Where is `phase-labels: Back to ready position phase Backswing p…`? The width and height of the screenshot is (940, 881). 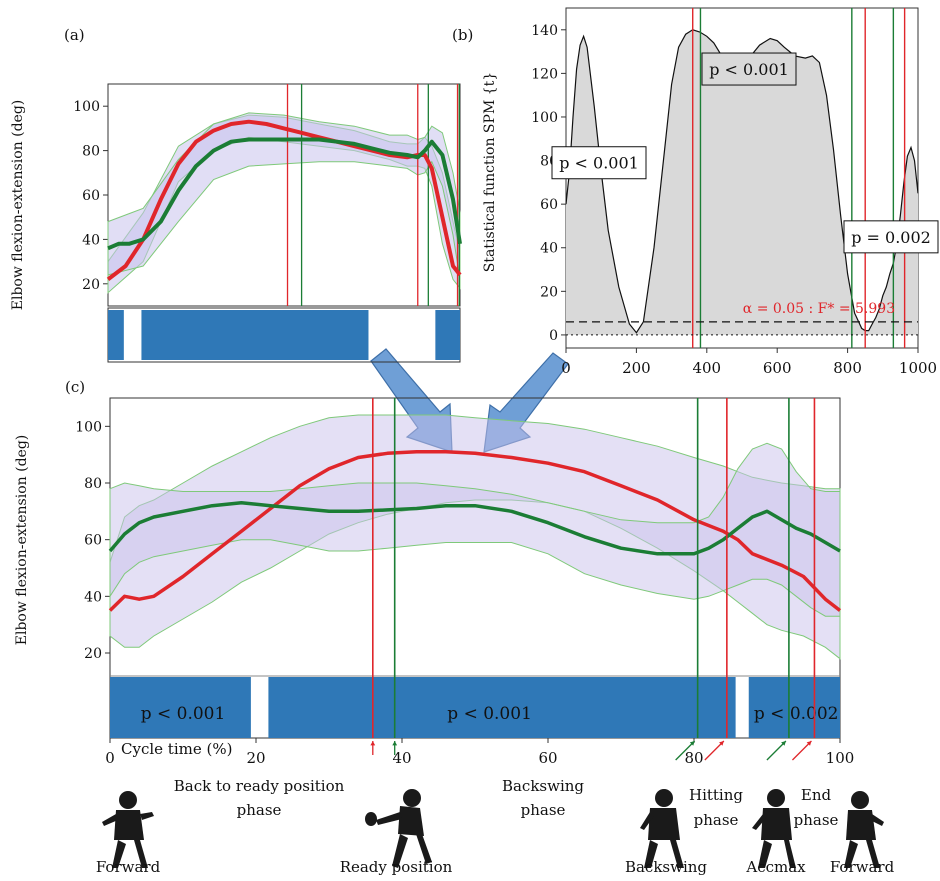 phase-labels: Back to ready position phase Backswing p… is located at coordinates (506, 803).